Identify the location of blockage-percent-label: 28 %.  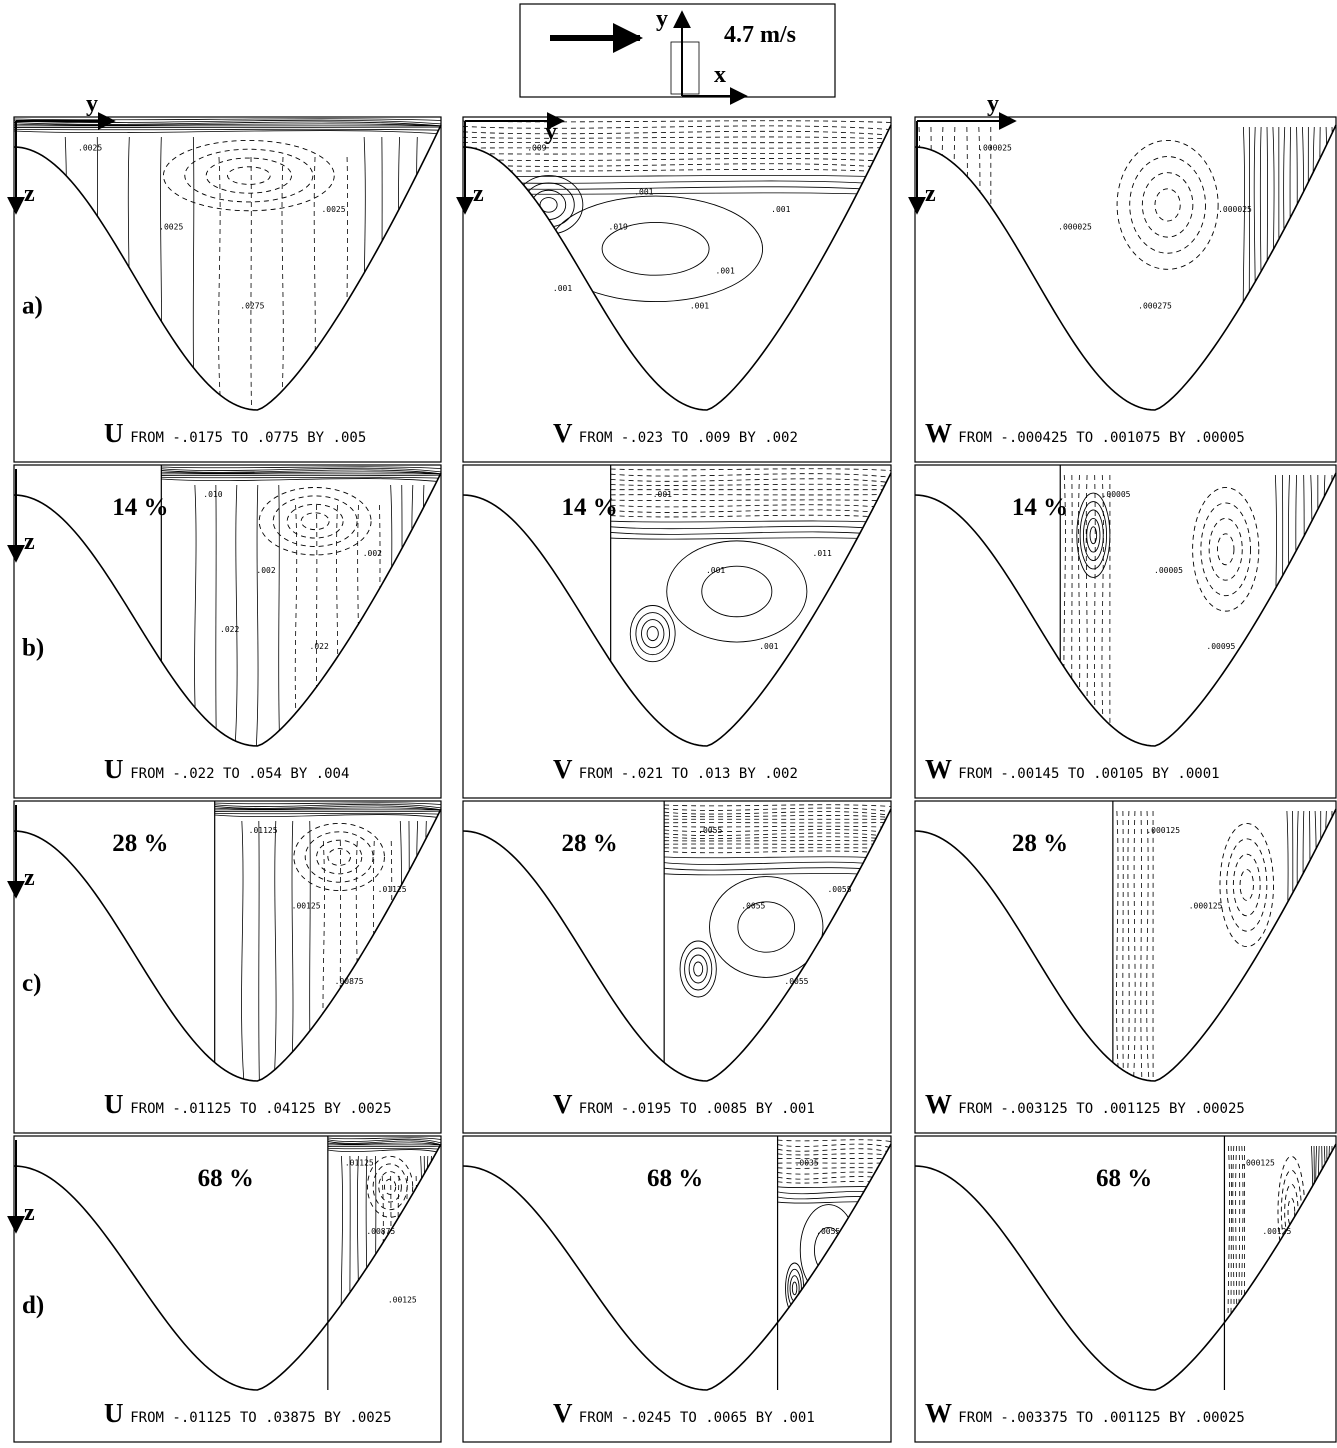
(1040, 843).